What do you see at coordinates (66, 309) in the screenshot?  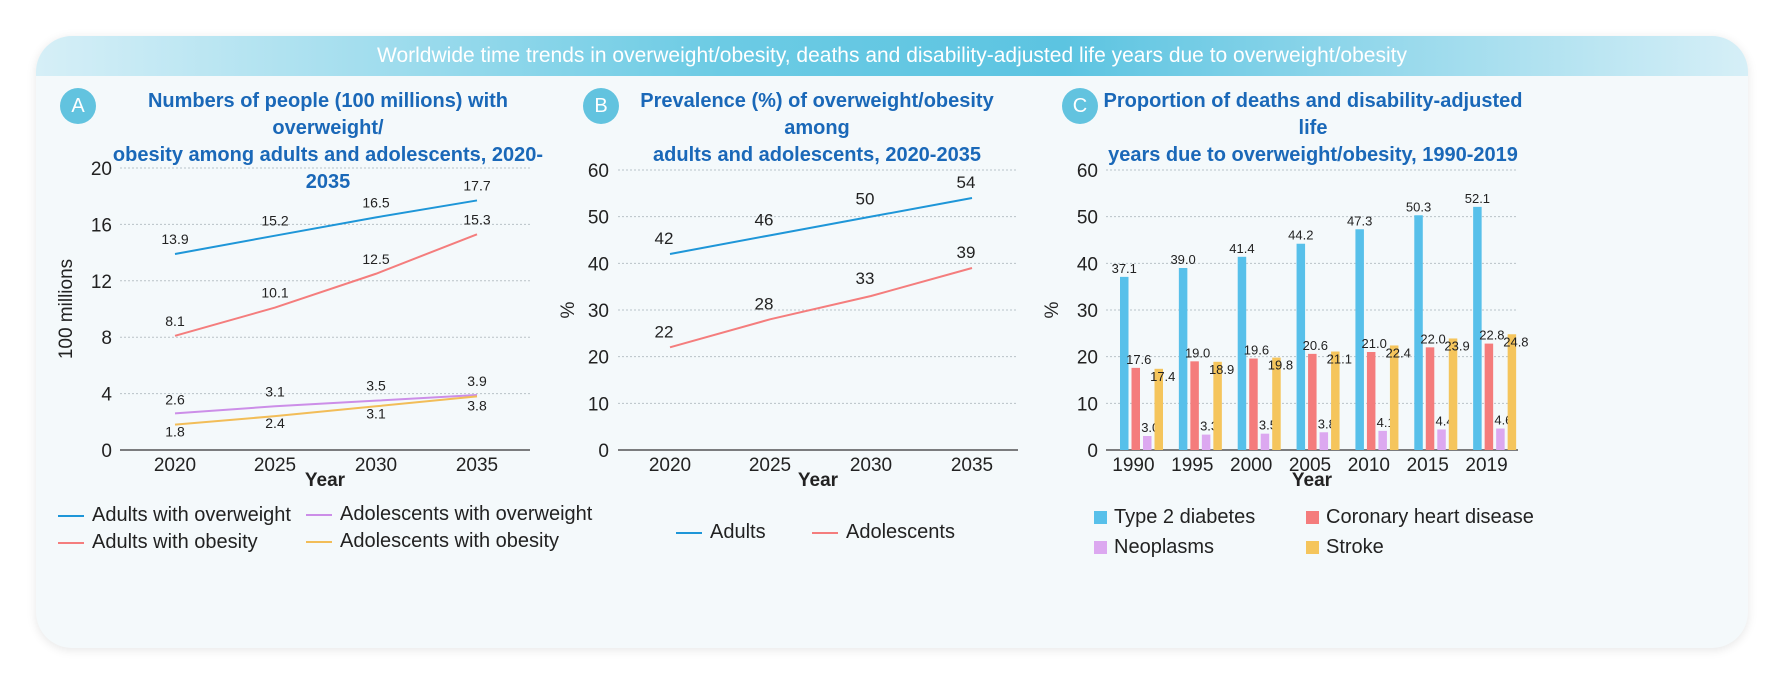 I see `y-axis-title: 100 millions` at bounding box center [66, 309].